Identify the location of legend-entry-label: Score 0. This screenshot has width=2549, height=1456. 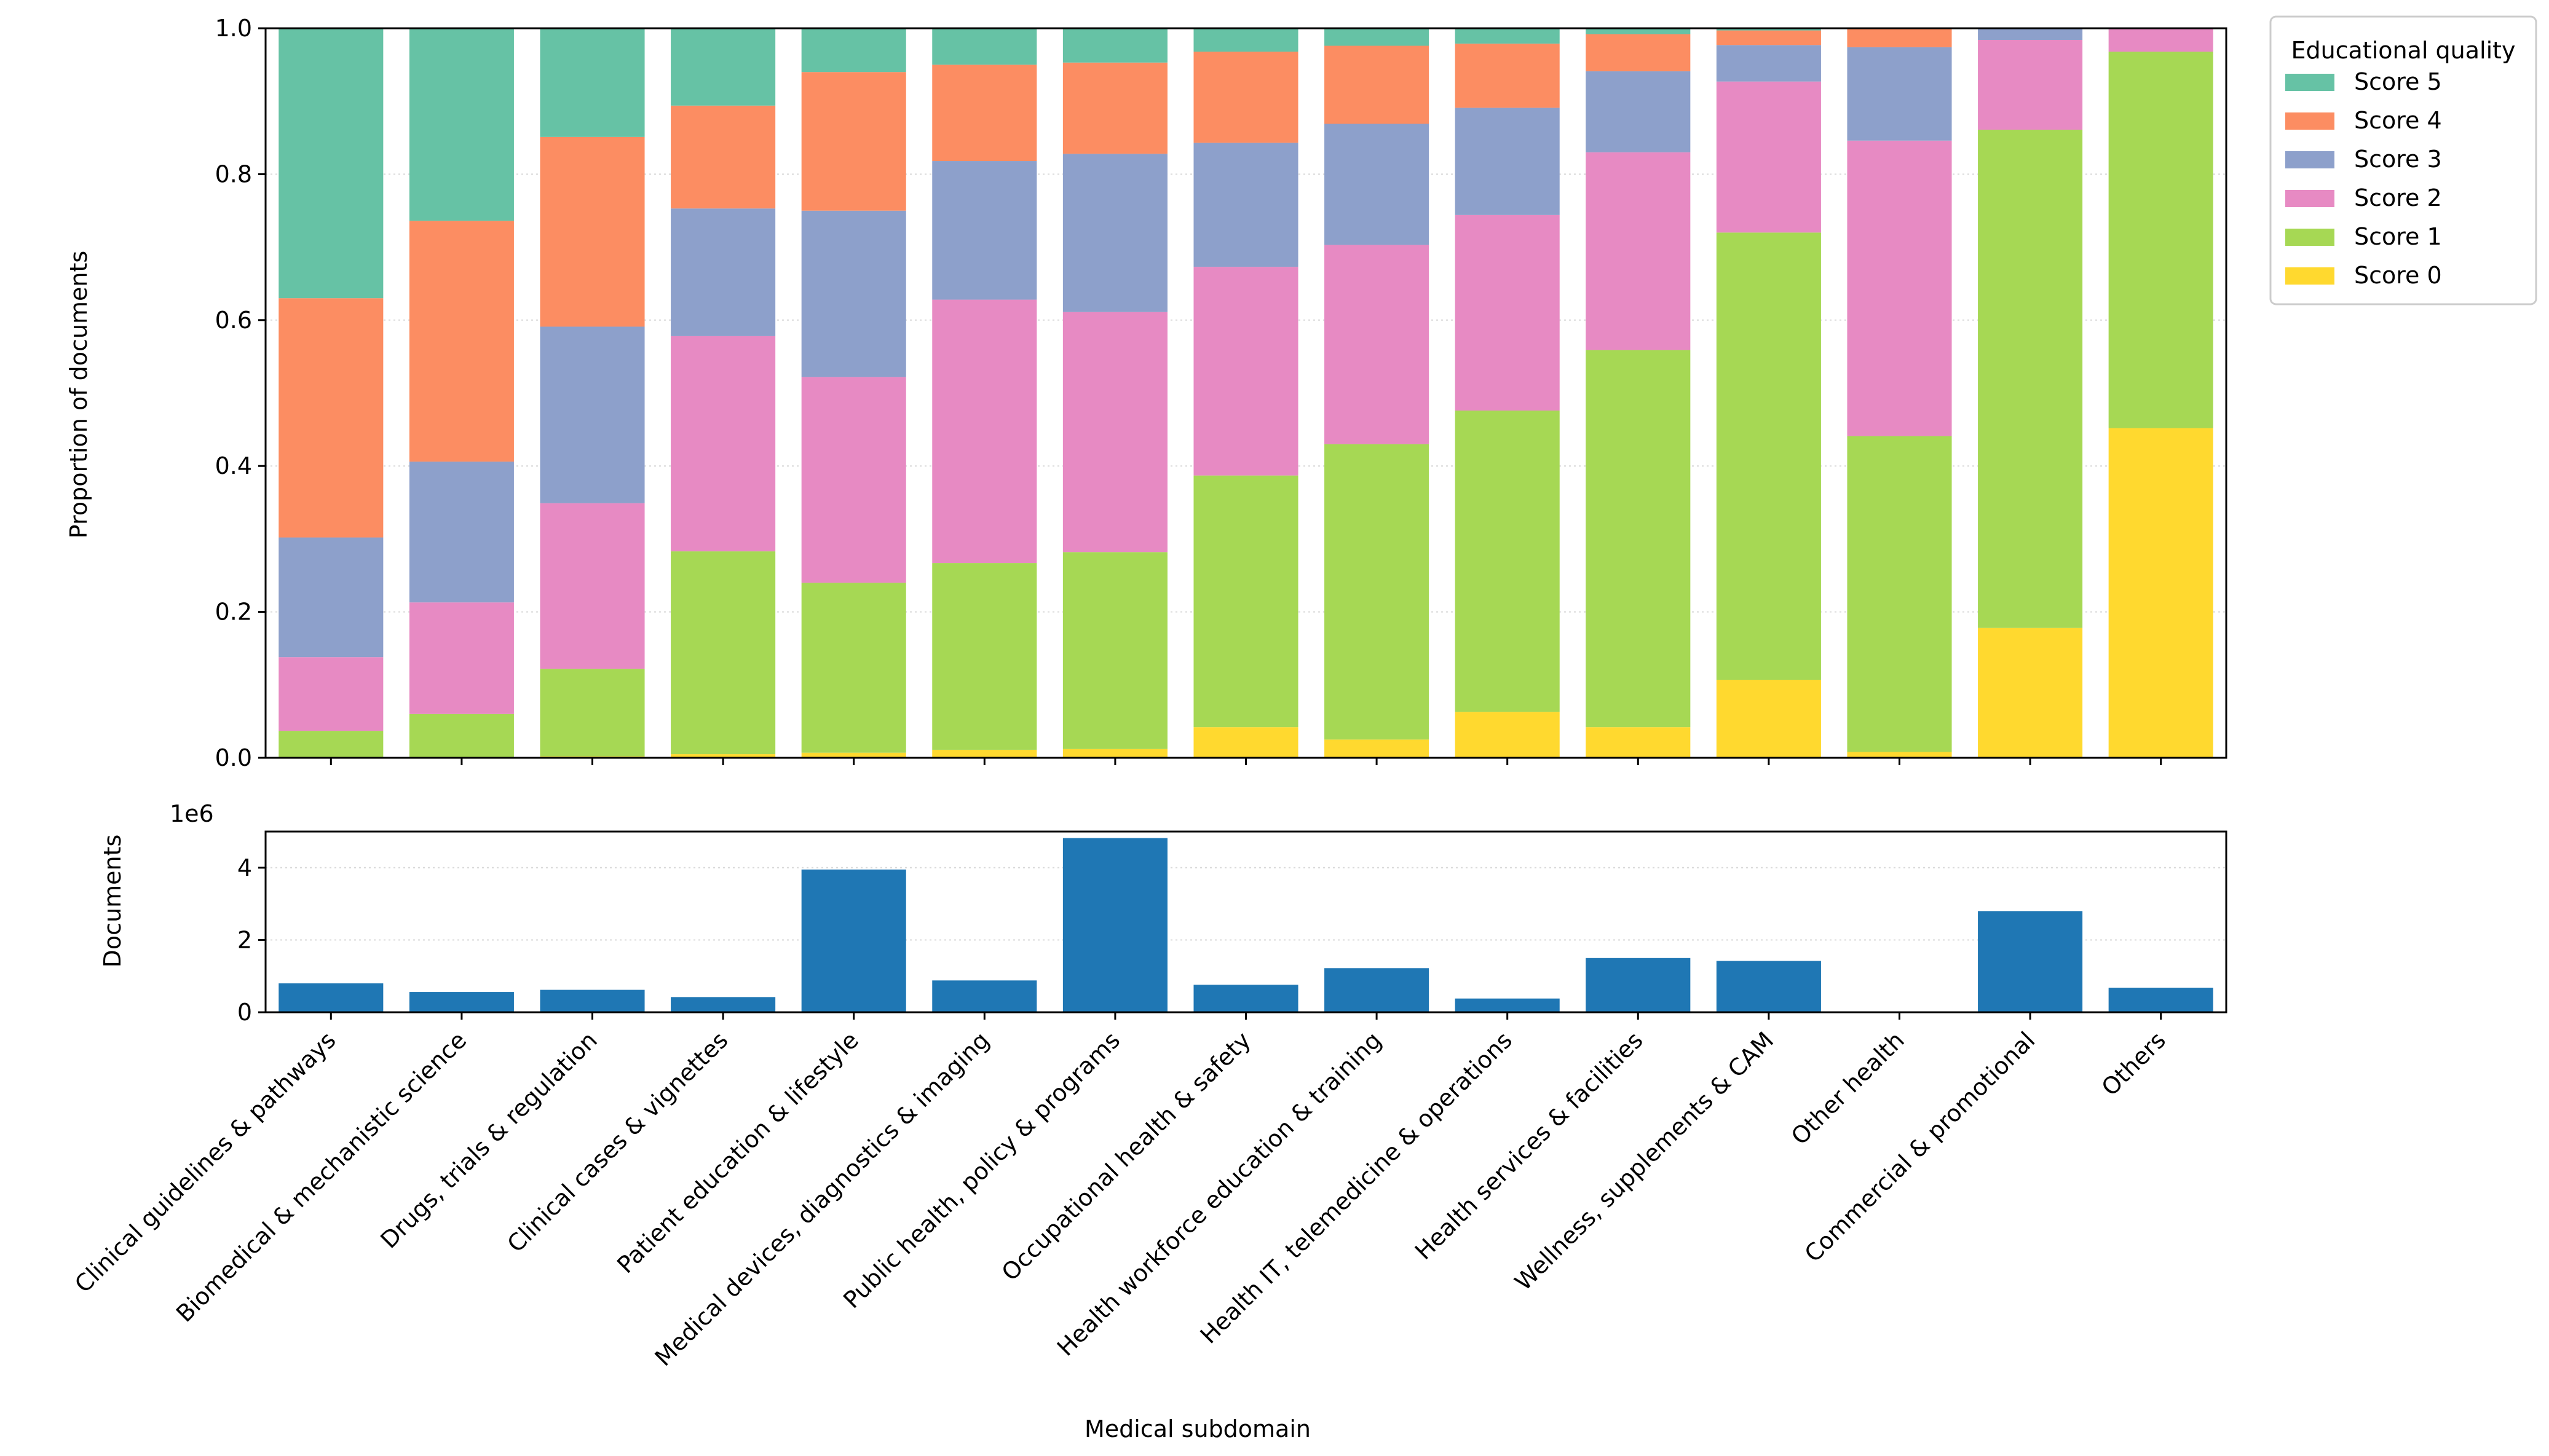
(2398, 275).